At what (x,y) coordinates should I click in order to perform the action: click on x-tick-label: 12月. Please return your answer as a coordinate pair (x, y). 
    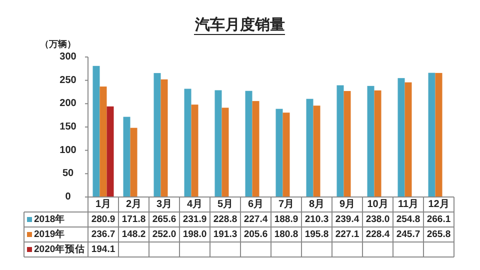
    Looking at the image, I should click on (439, 204).